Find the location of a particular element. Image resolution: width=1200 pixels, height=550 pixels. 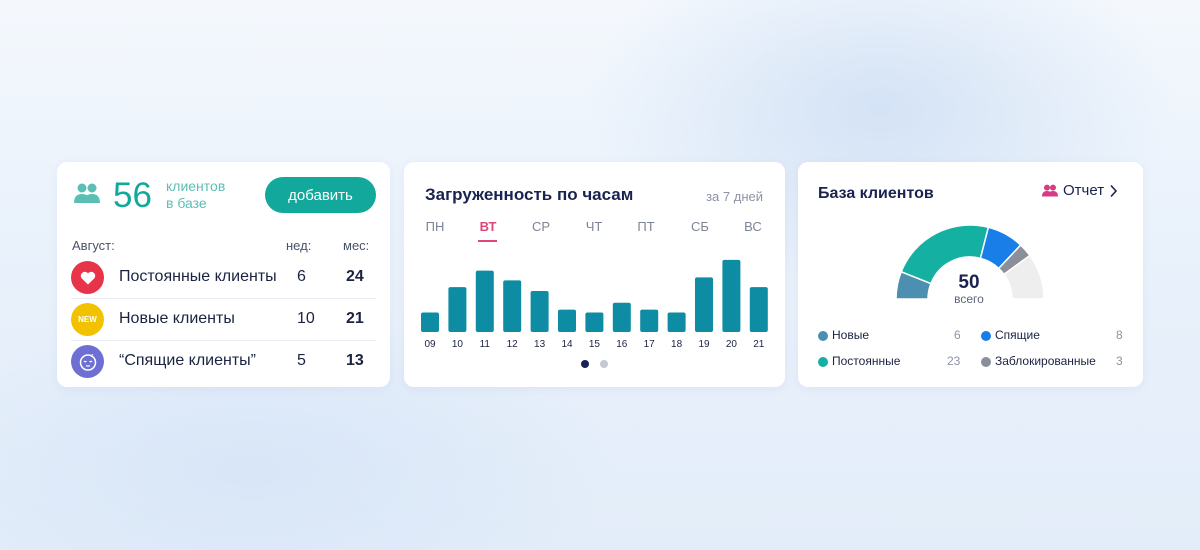

hour-tick-label: 16 is located at coordinates (622, 344).